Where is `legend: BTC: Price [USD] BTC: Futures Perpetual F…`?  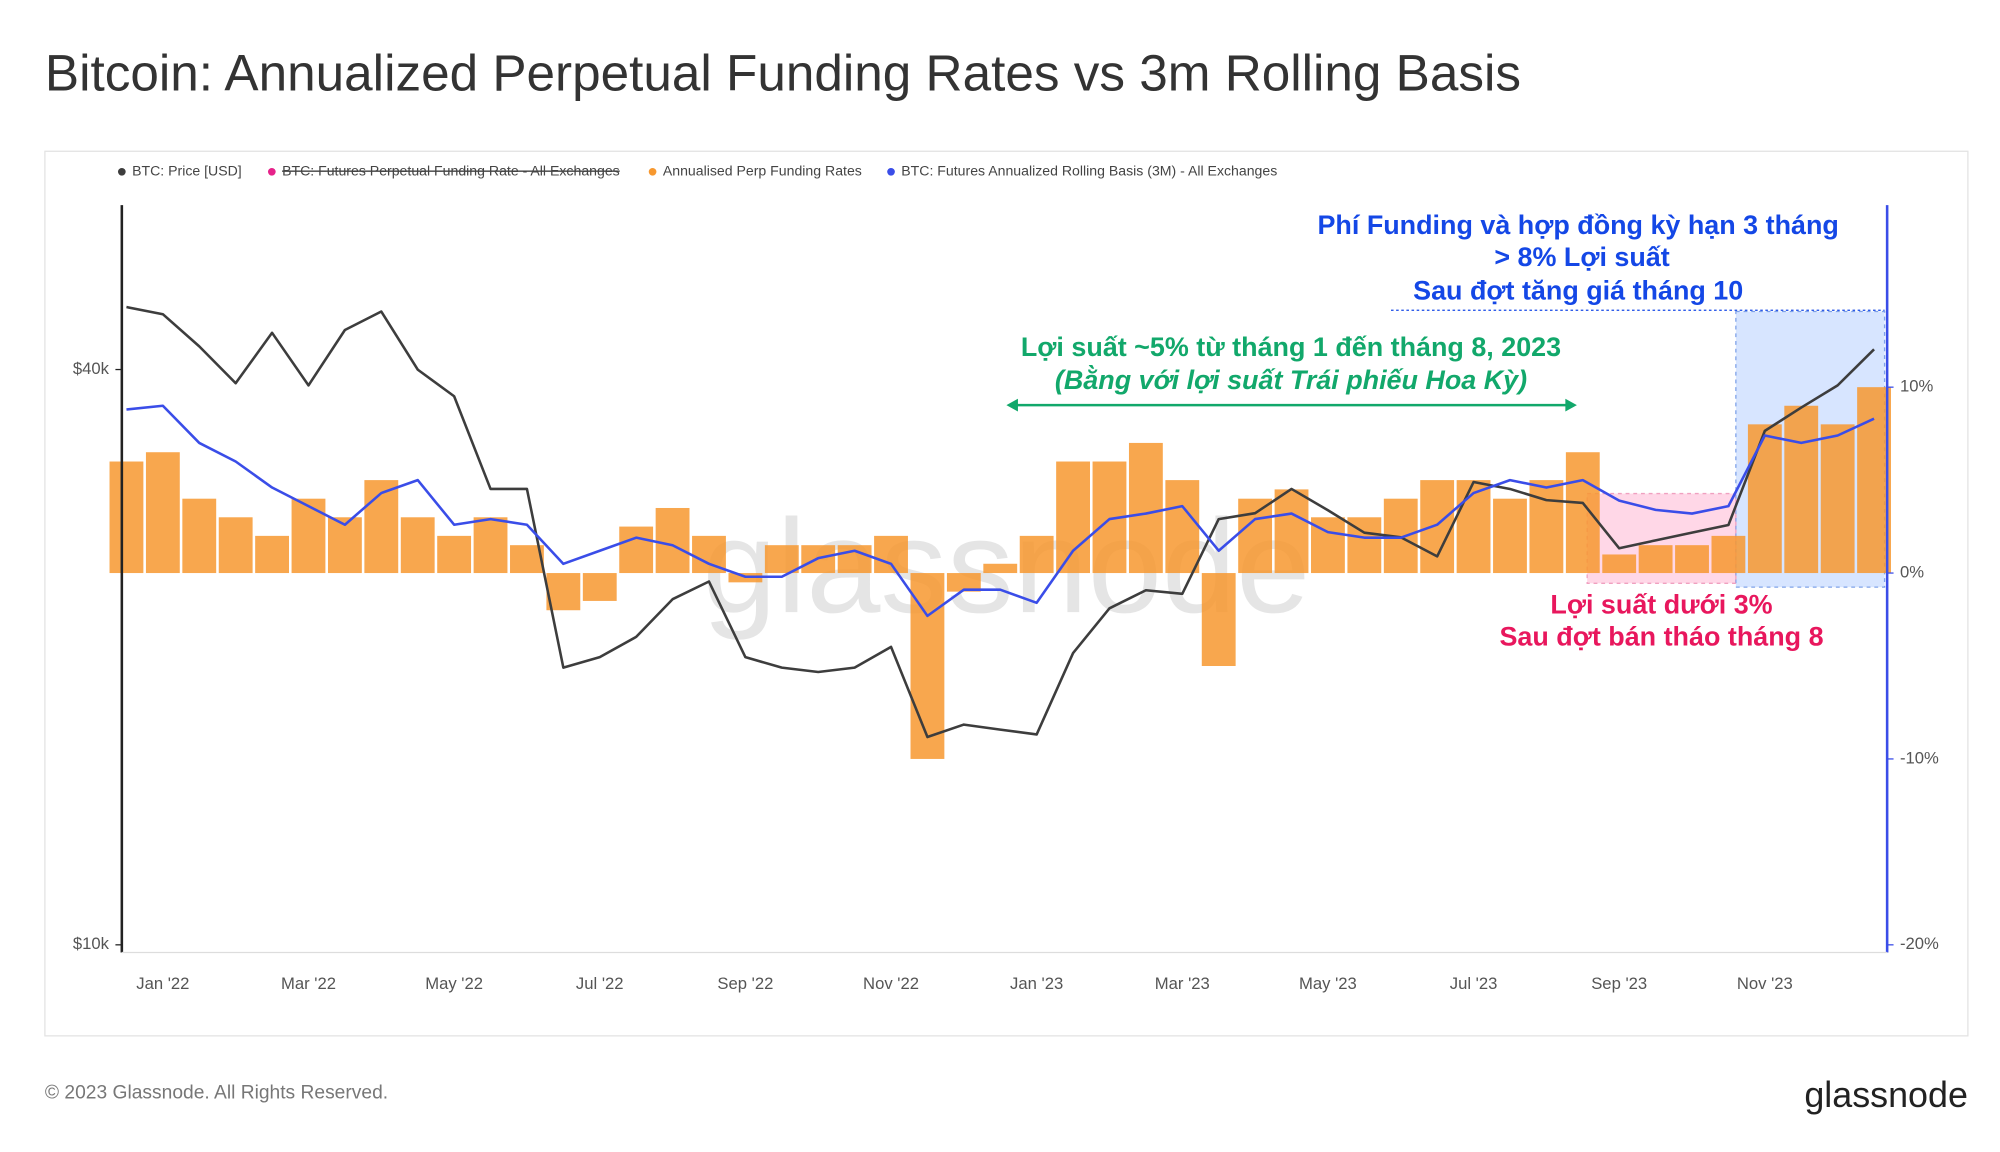
legend: BTC: Price [USD] BTC: Futures Perpetual F… is located at coordinates (697, 171).